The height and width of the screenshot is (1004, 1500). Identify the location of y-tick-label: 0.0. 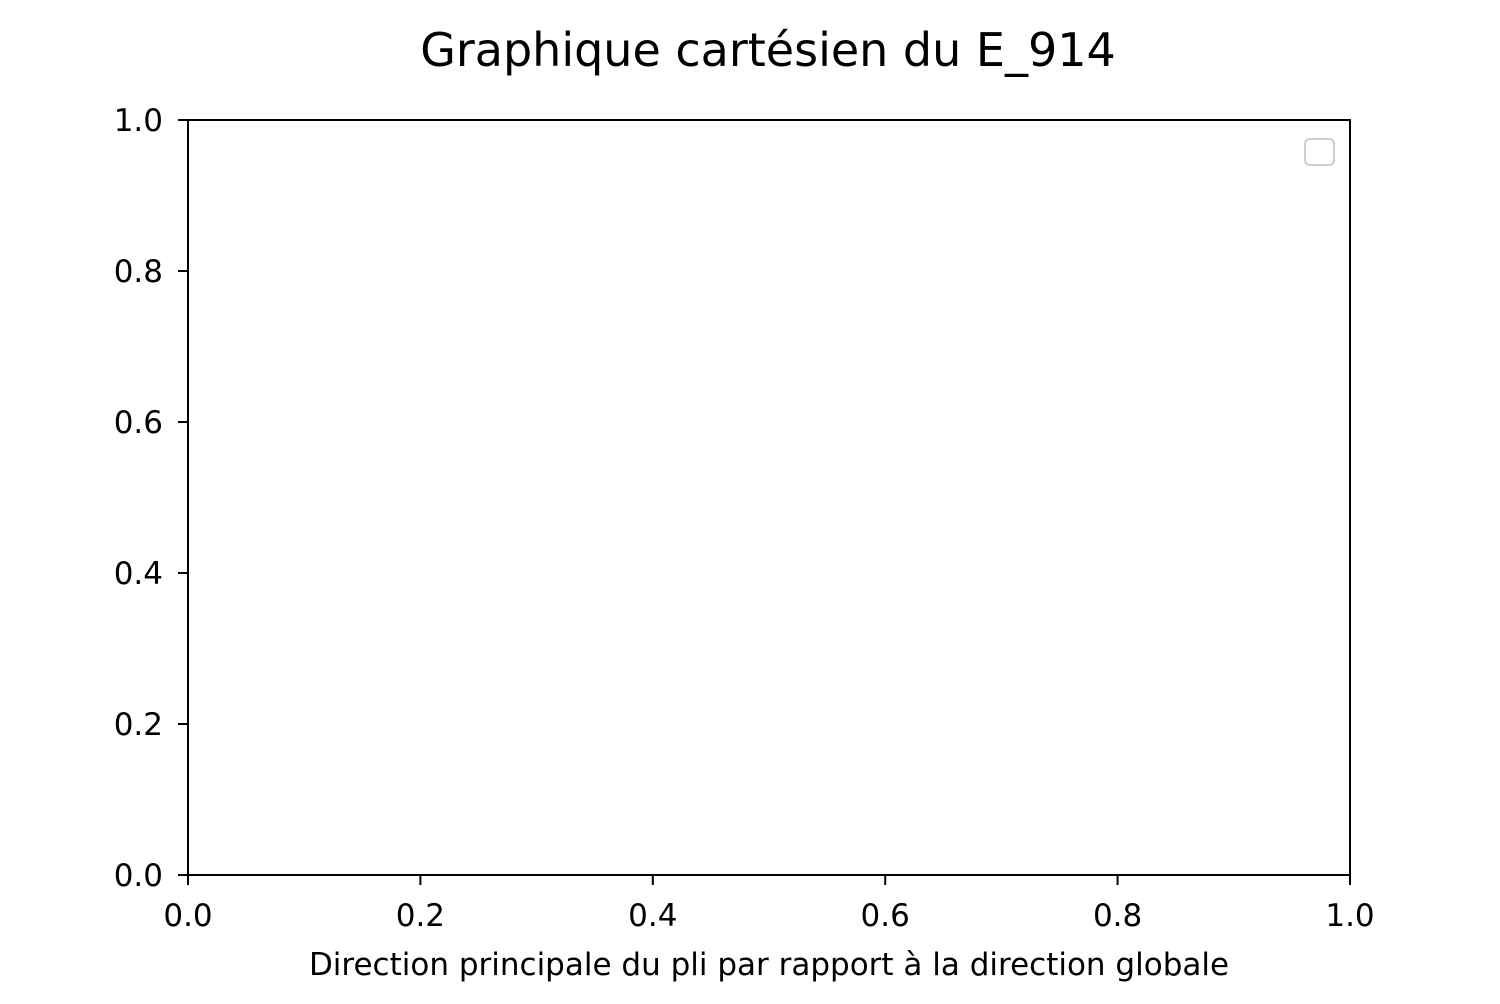
(138, 876).